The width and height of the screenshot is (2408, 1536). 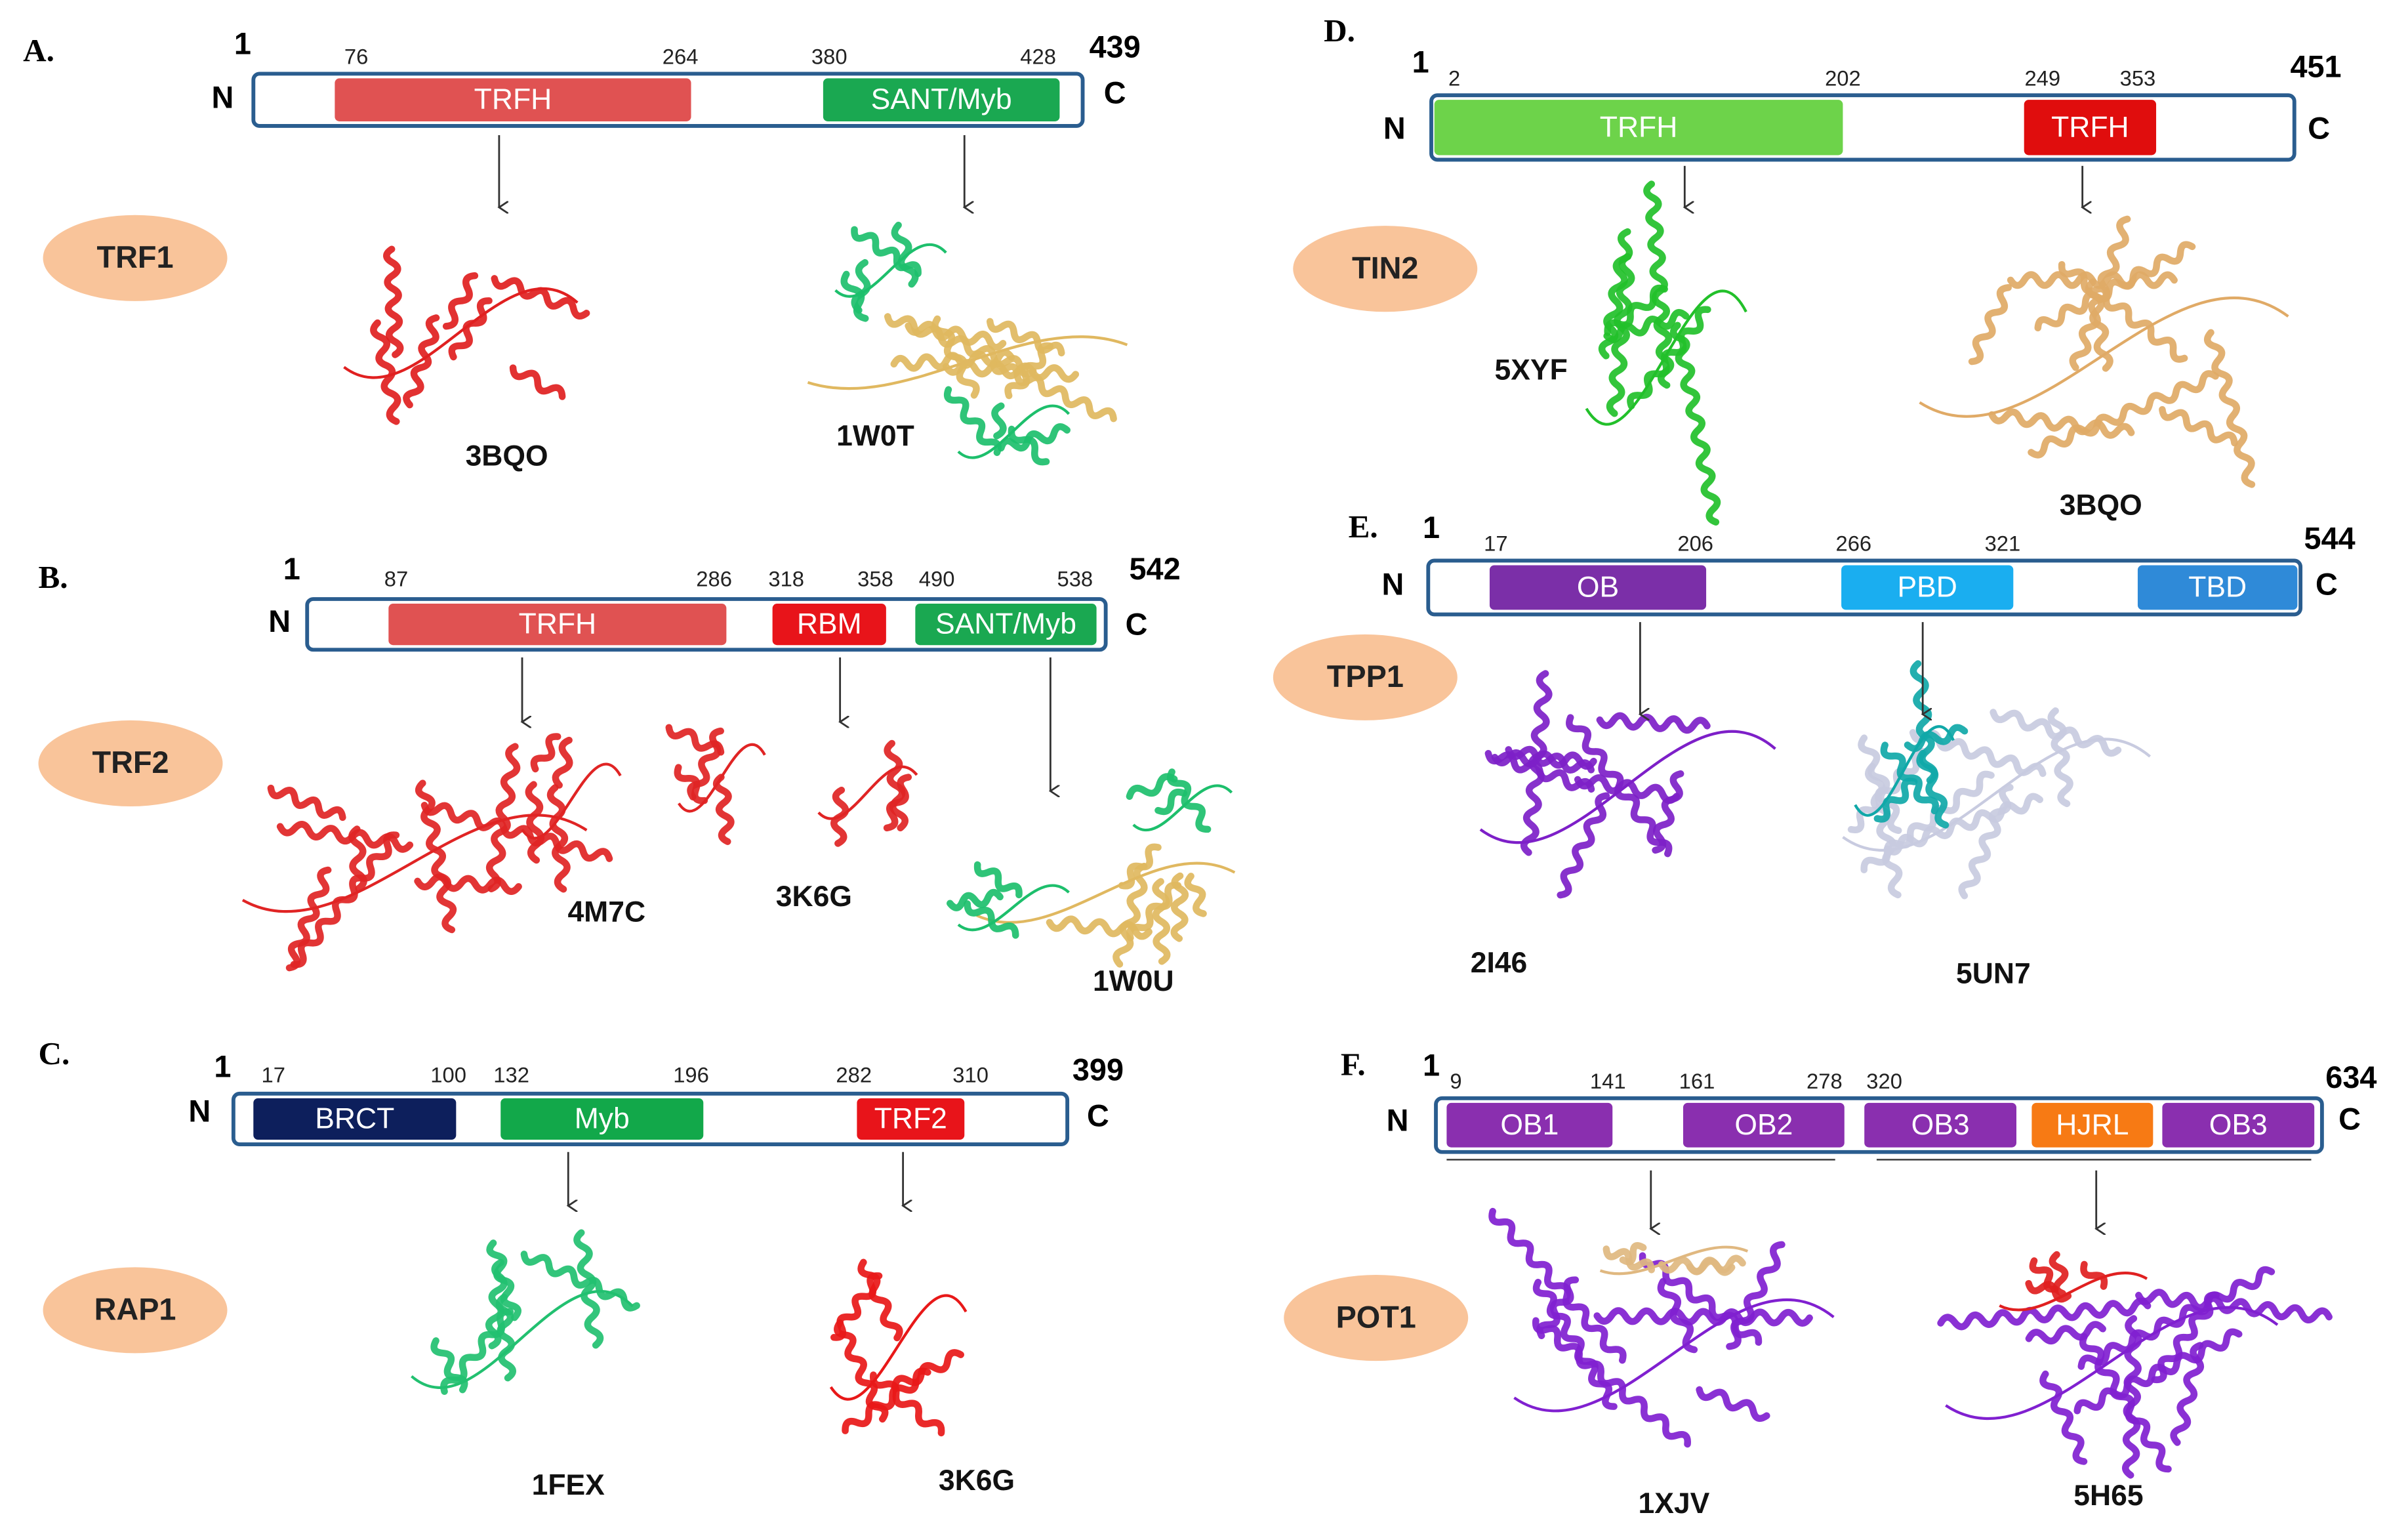 I want to click on domain-label: OB, so click(x=1598, y=588).